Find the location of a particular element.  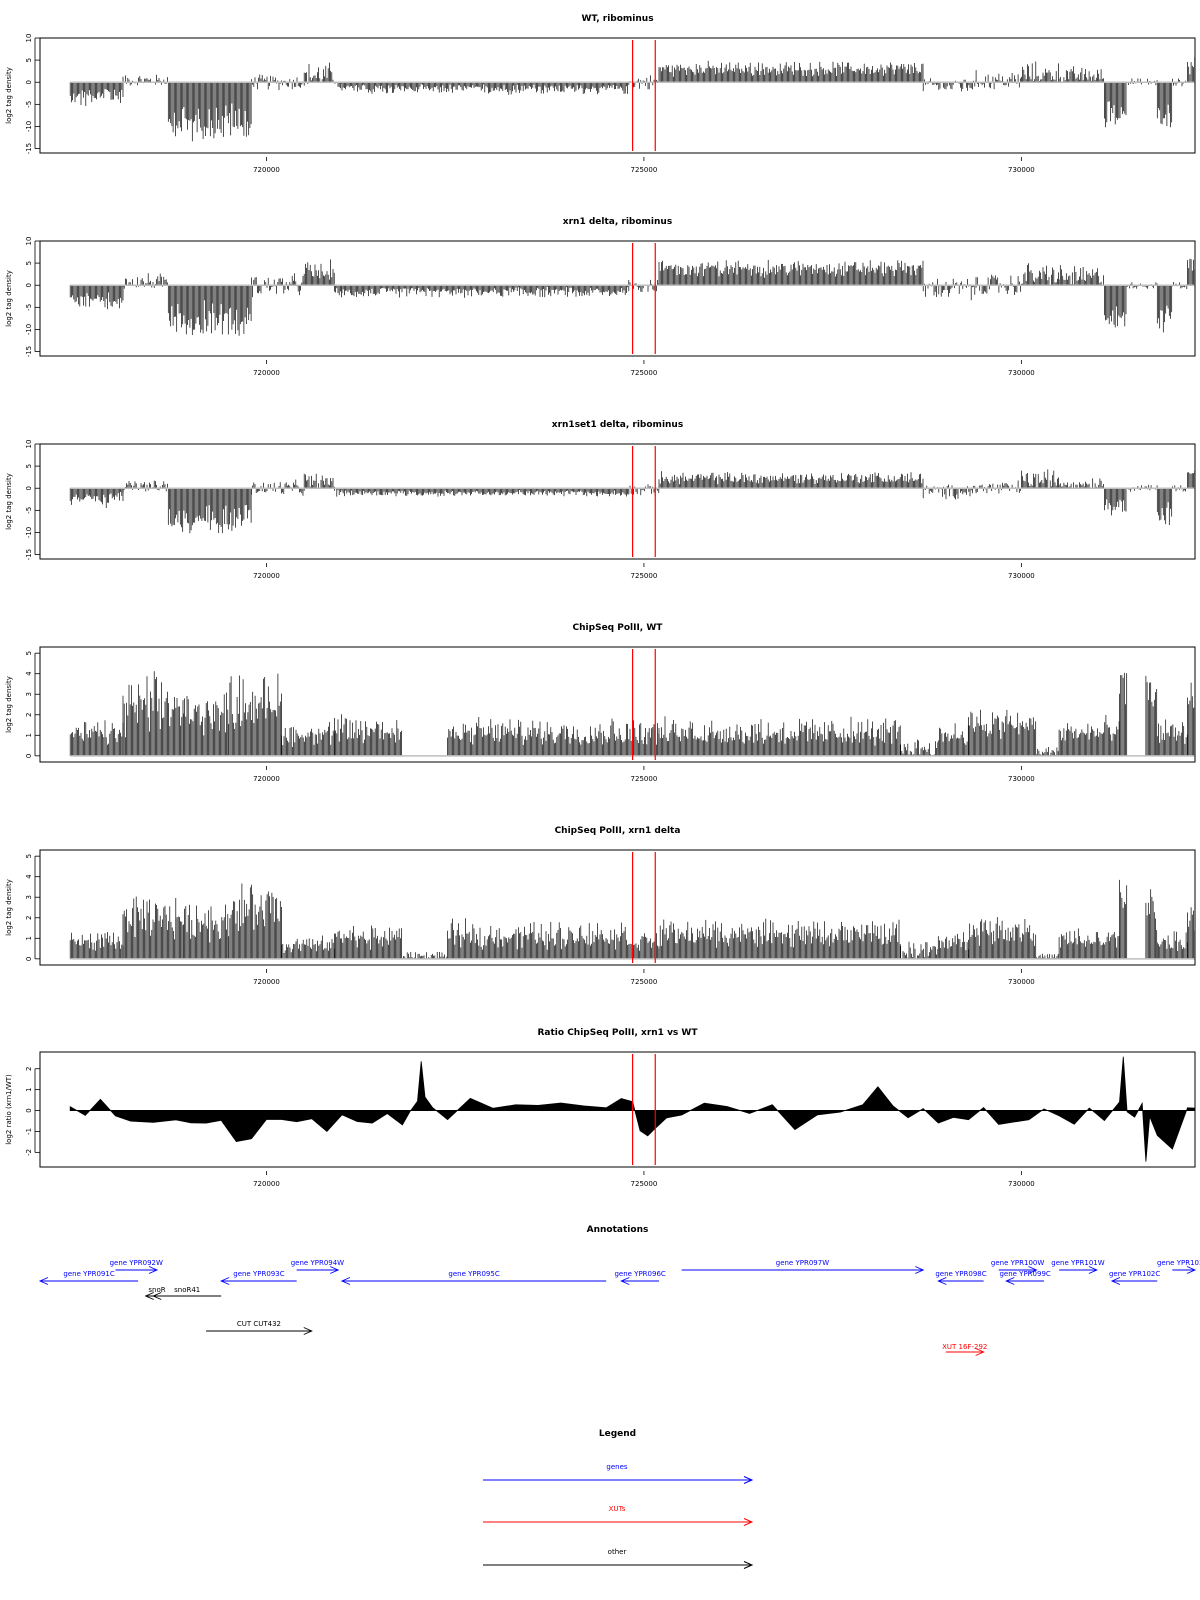

annotation-feature: snoR41 is located at coordinates (187, 1293).